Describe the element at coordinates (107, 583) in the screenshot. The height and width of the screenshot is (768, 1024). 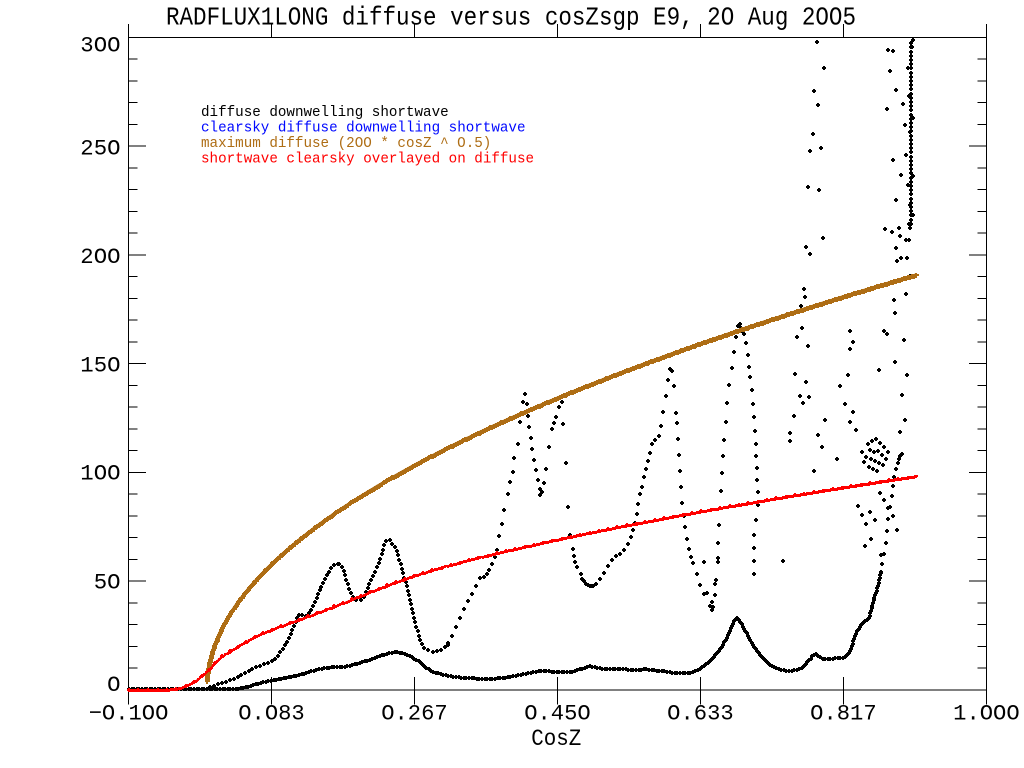
I see `svg-text: 5O` at that location.